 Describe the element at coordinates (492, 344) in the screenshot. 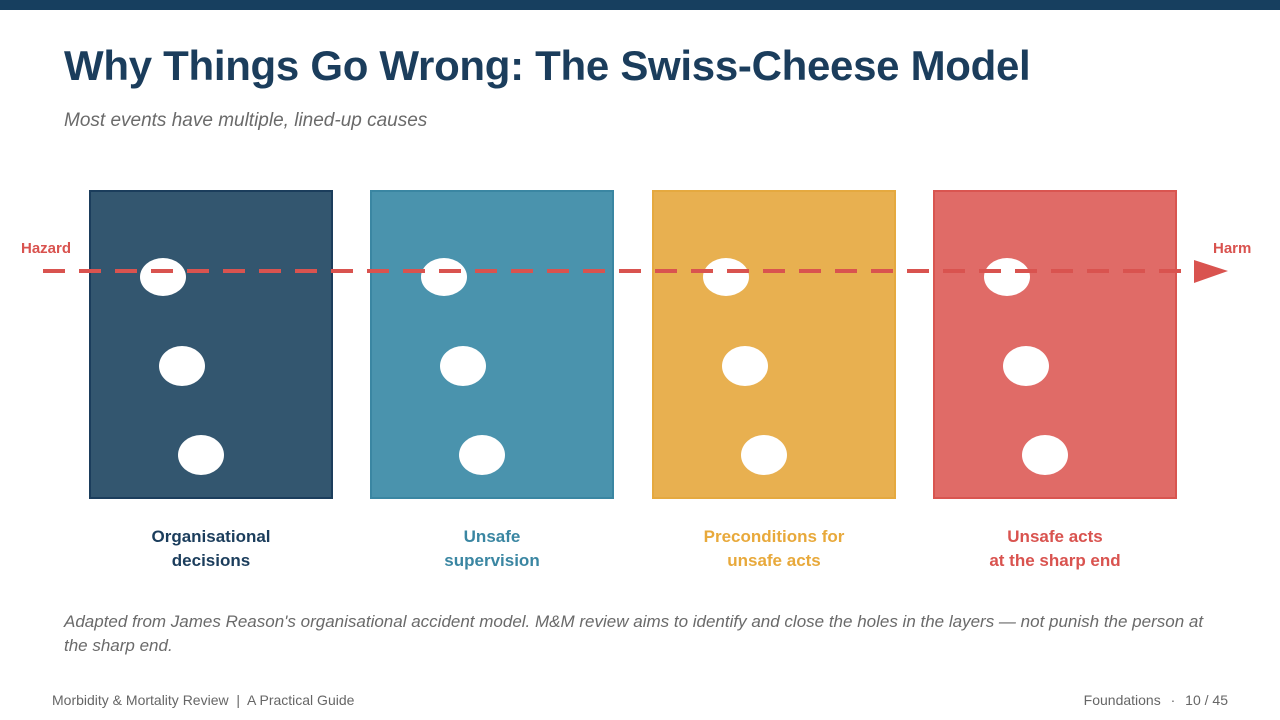

I see `layer-unsafe-supervision` at that location.